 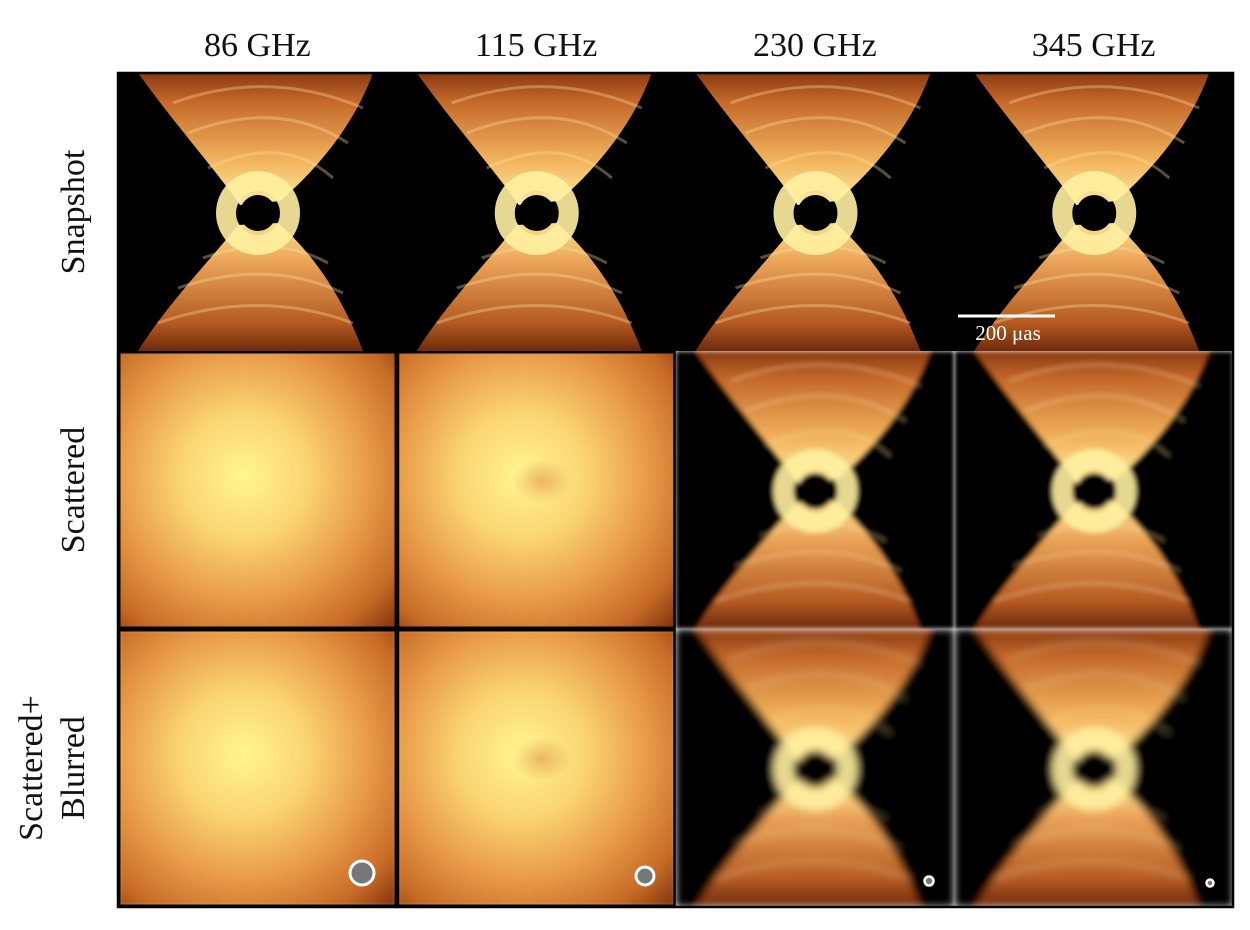 I want to click on column-header: 230 GHz, so click(x=815, y=45).